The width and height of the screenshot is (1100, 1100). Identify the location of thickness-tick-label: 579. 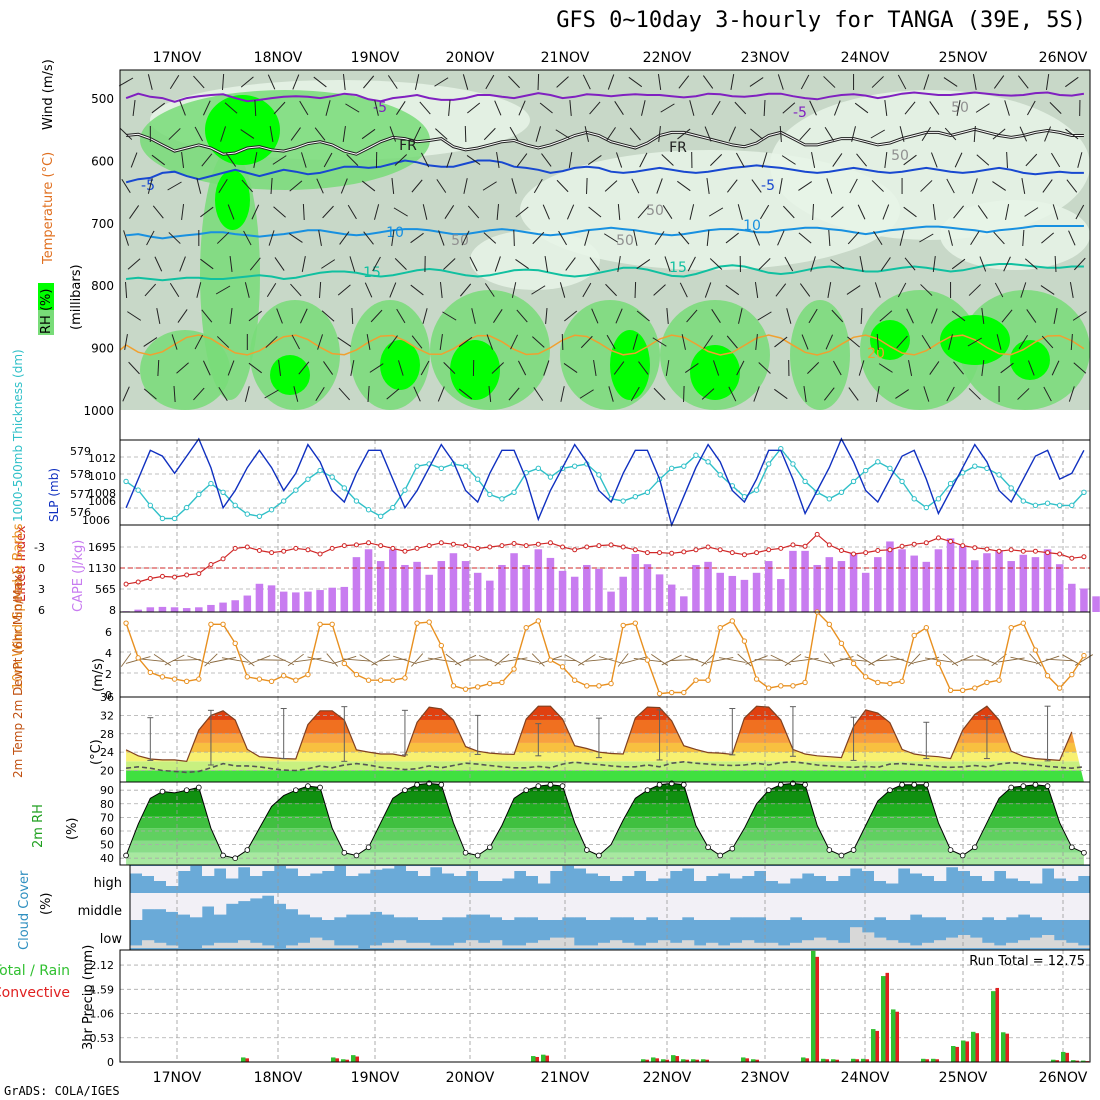
(80, 451).